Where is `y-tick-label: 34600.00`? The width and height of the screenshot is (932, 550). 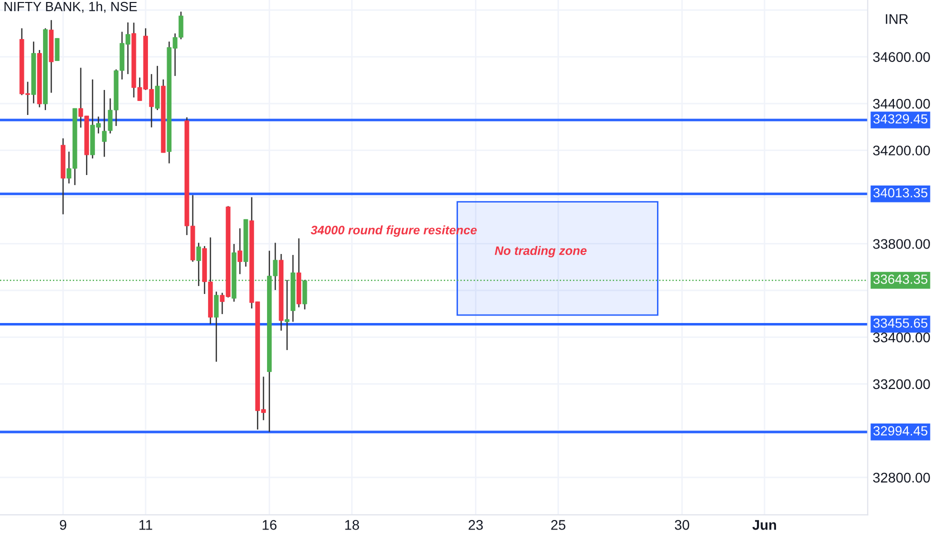
y-tick-label: 34600.00 is located at coordinates (901, 57).